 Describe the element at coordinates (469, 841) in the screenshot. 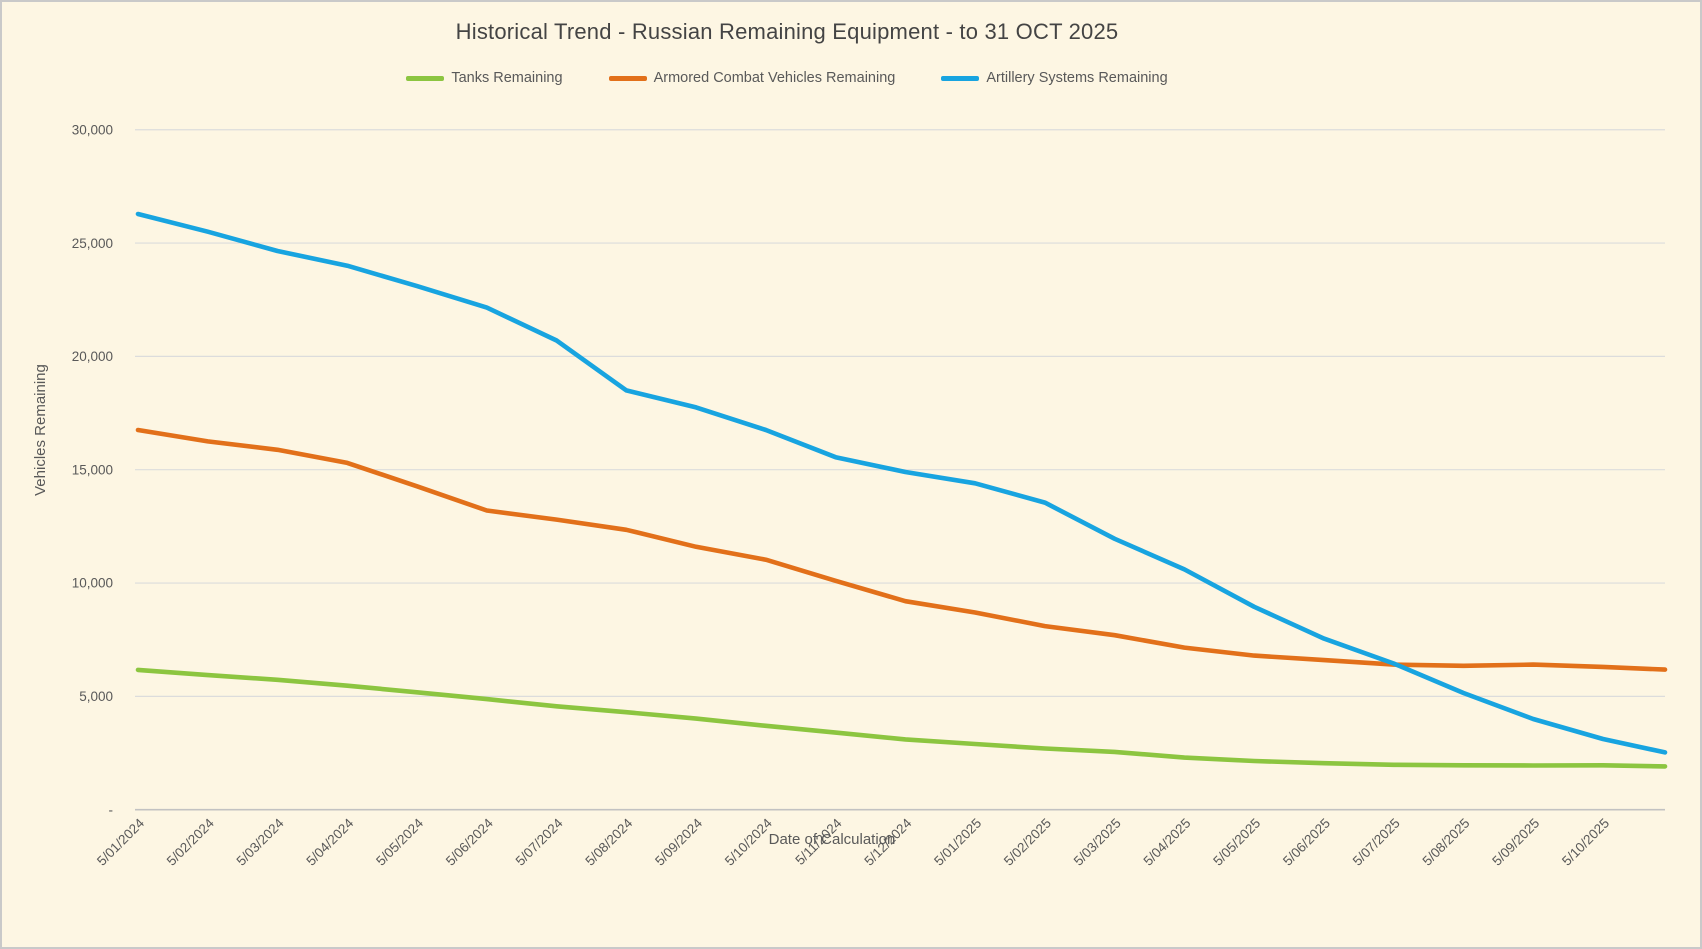

I see `x-tick-label: 5/06/2024` at that location.